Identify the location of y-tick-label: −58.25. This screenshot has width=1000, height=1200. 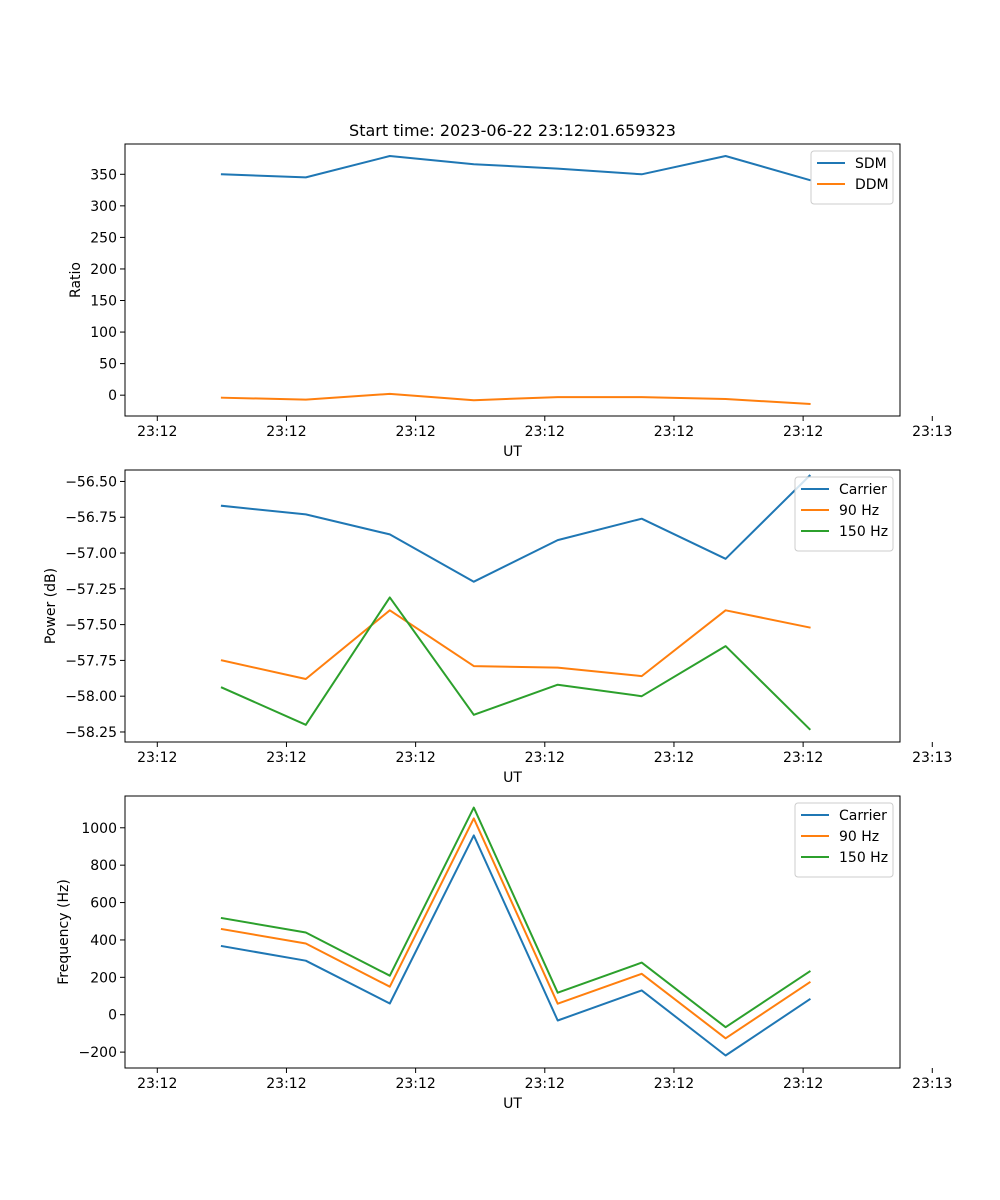
(91, 733).